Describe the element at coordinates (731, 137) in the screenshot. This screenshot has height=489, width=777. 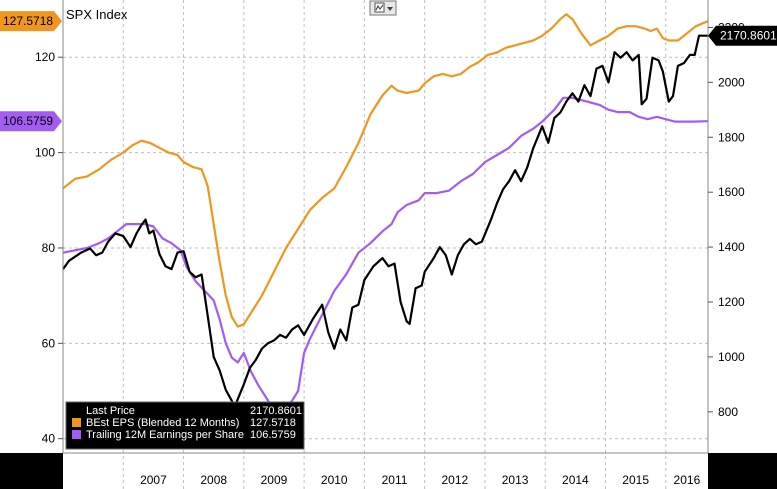
I see `right-tick-label: 1800` at that location.